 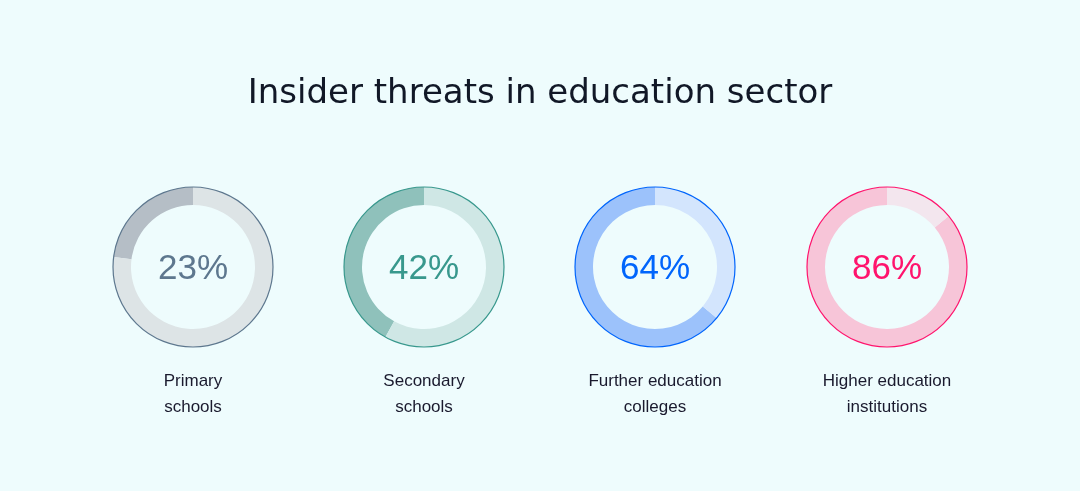 I want to click on text: Secondary schools, so click(x=424, y=393).